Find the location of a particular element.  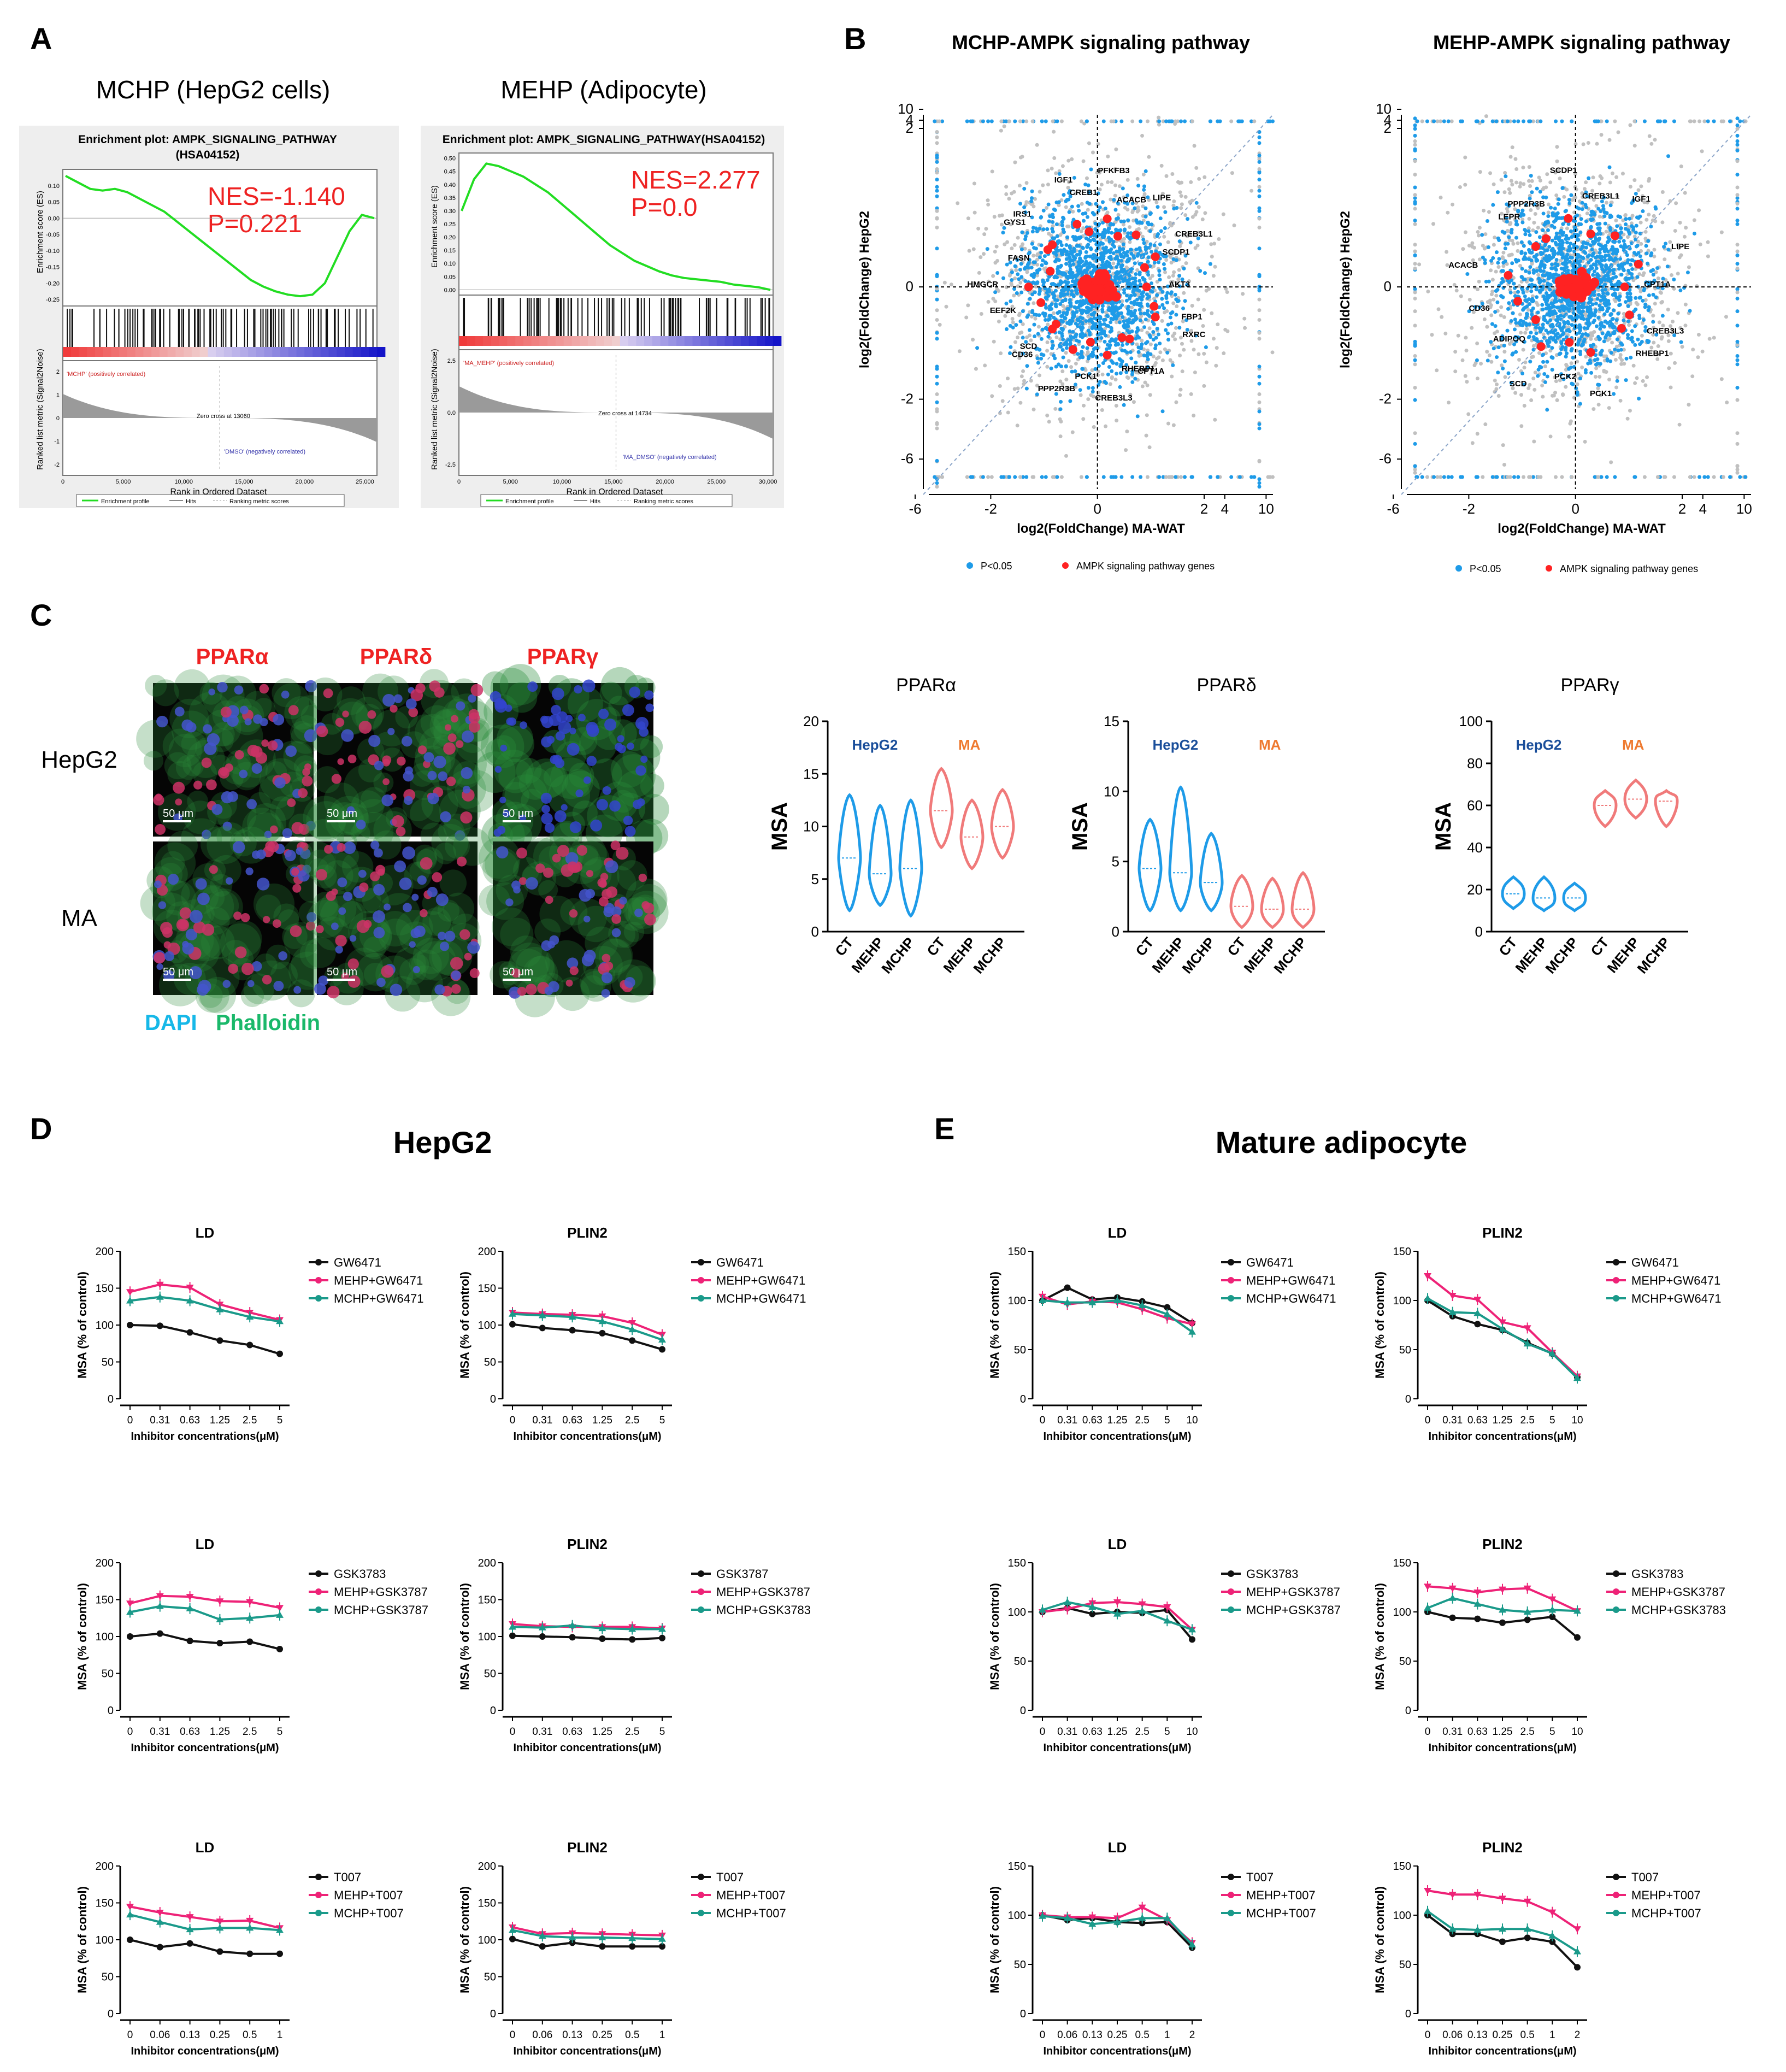

es-tick: 0.10 is located at coordinates (54, 186).